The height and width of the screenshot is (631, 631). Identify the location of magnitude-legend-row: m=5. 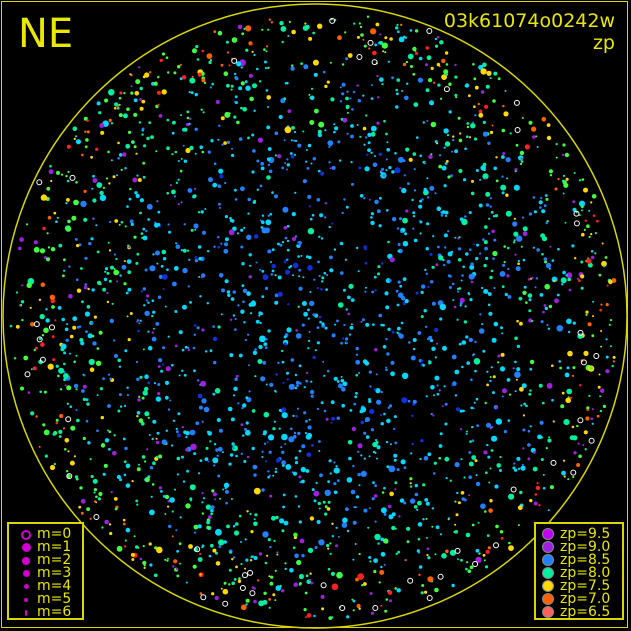
(45, 599).